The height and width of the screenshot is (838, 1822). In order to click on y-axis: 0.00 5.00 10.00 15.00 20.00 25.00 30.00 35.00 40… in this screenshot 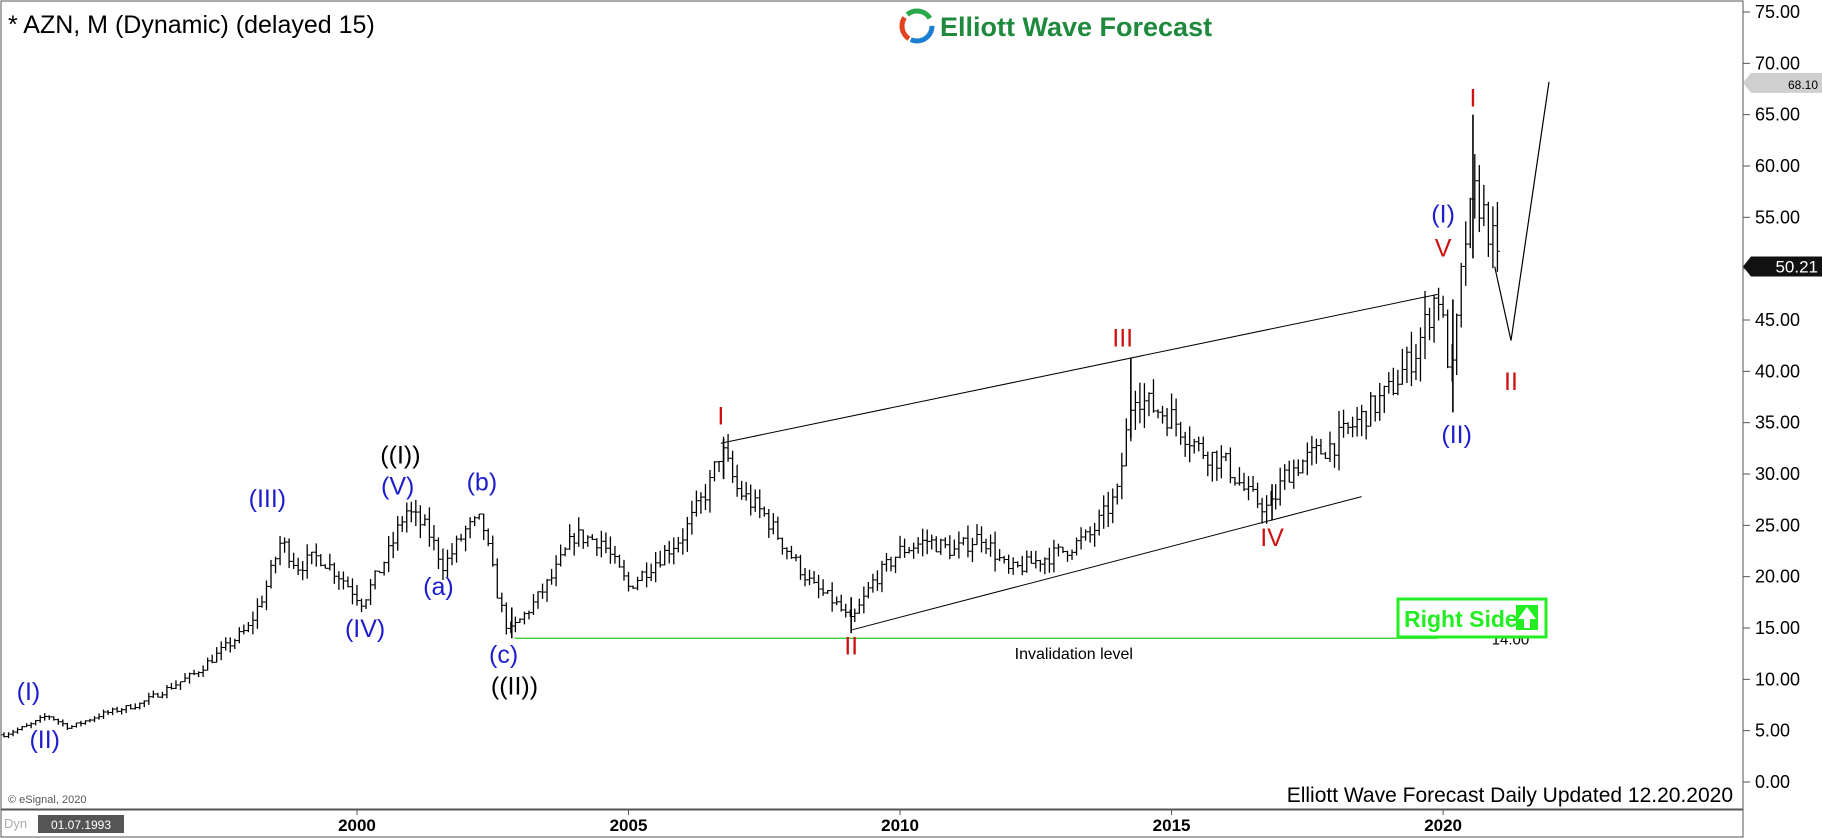, I will do `click(1782, 397)`.